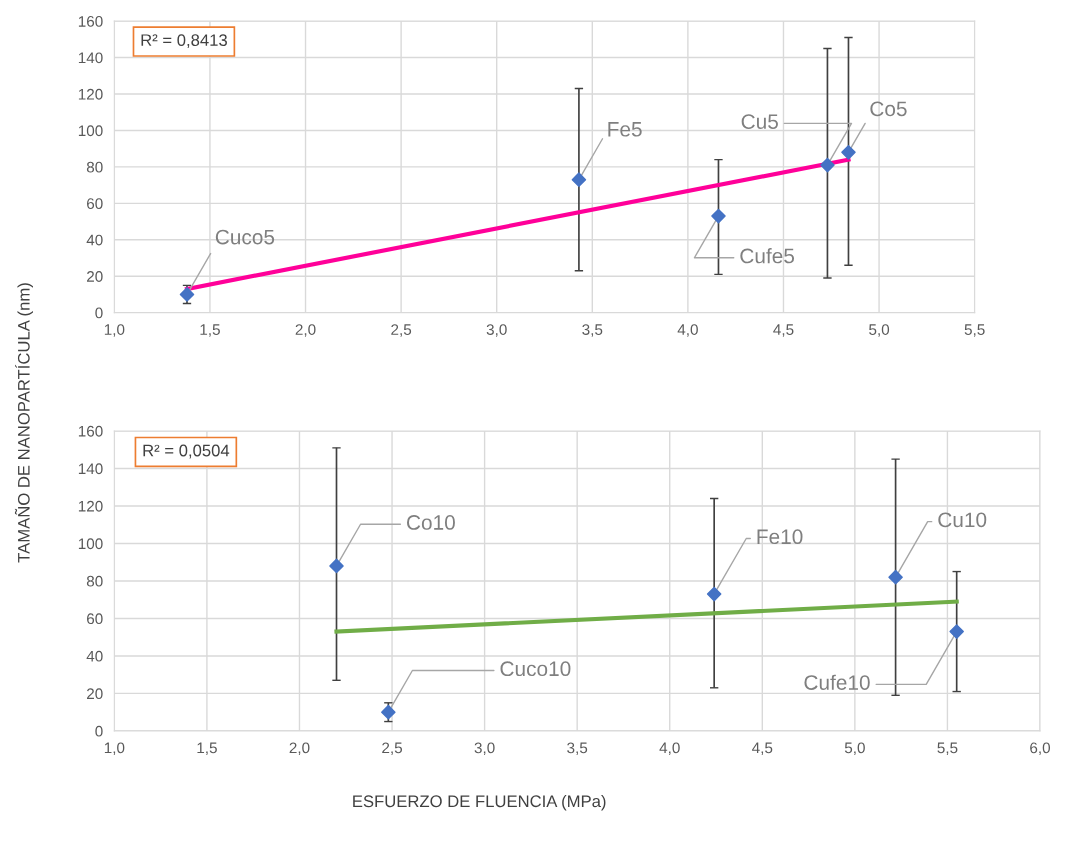 Image resolution: width=1089 pixels, height=845 pixels. Describe the element at coordinates (184, 41) in the screenshot. I see `annotation: R² = 0,8413` at that location.